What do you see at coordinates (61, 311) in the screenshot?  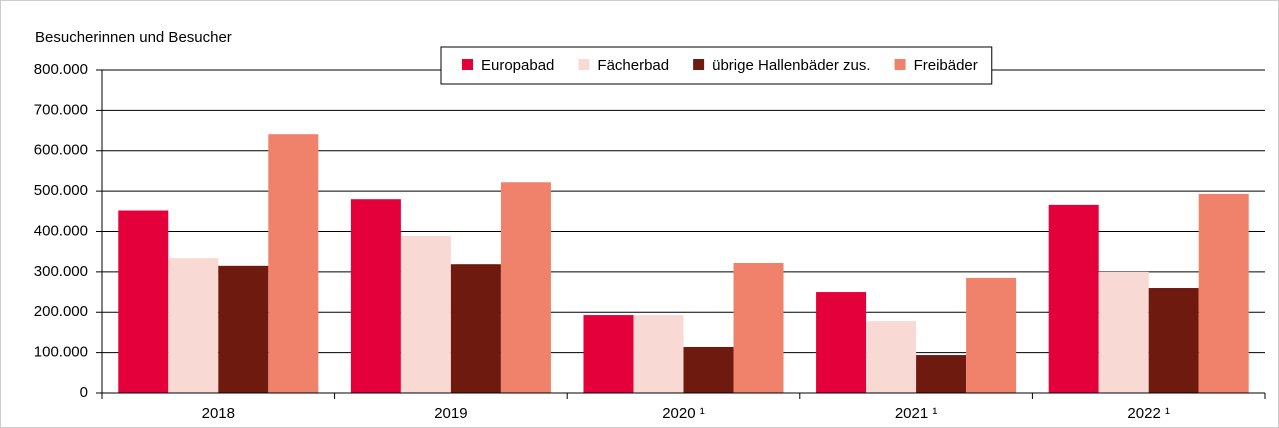 I see `y-tick-label: 200.000` at bounding box center [61, 311].